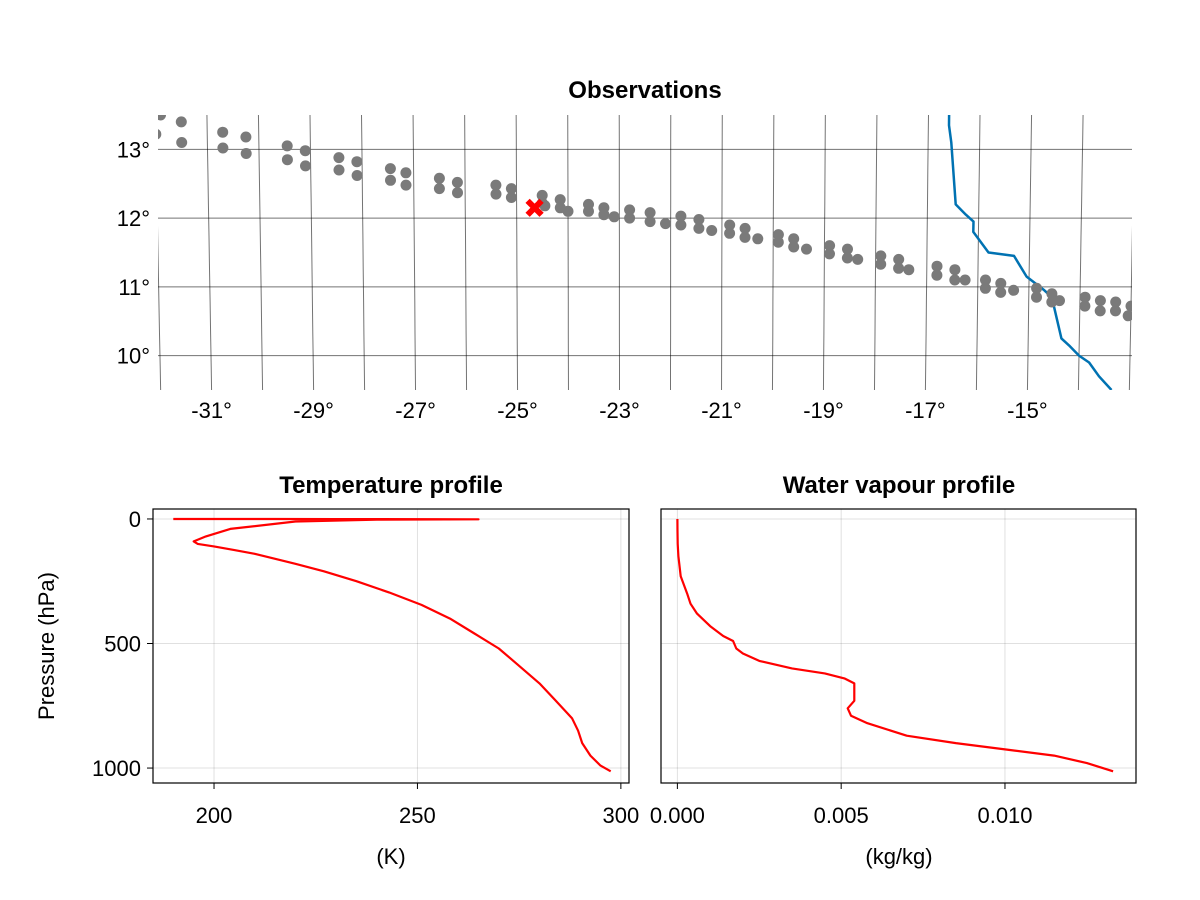 The width and height of the screenshot is (1200, 900). I want to click on longitude-tick-label: -31°, so click(211, 410).